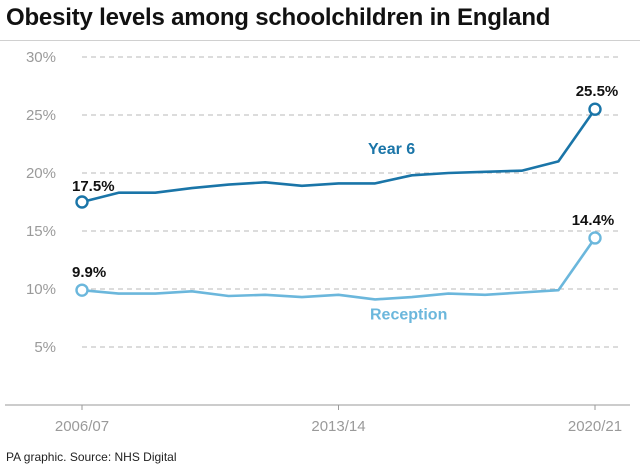 The height and width of the screenshot is (471, 640). I want to click on y-tick-label: 5%, so click(45, 347).